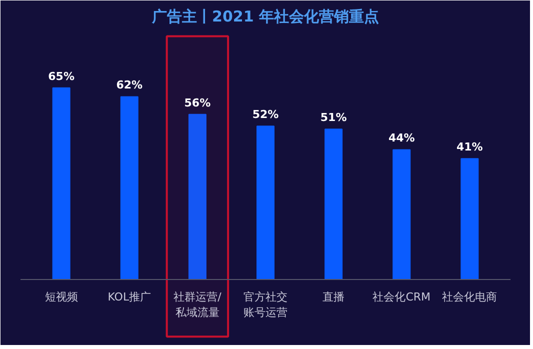 This screenshot has height=349, width=533. Describe the element at coordinates (266, 304) in the screenshot. I see `x-tick-label: 官方社交账号运营` at that location.